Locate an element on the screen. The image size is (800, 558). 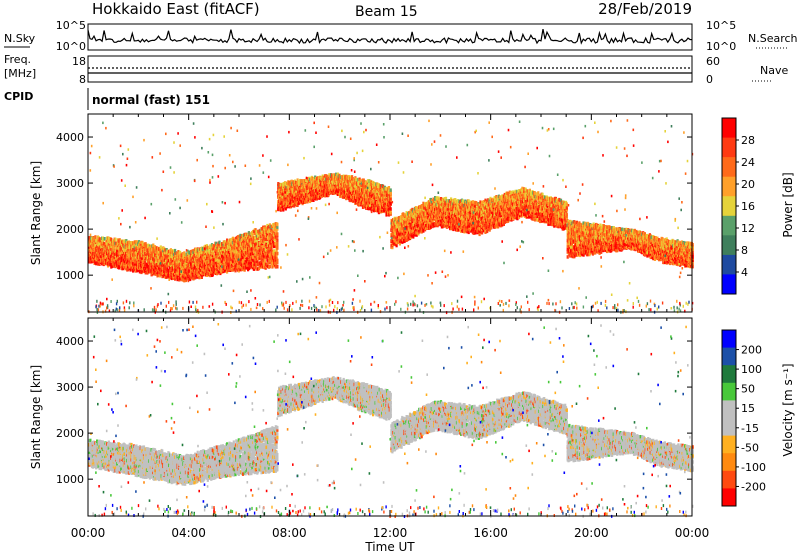
date-label: 28/Feb/2019 is located at coordinates (645, 9).